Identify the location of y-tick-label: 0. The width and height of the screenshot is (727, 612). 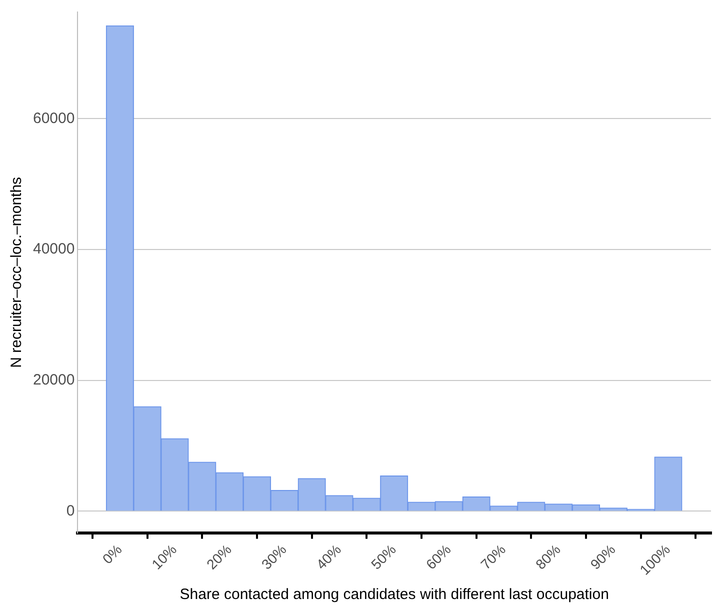
(70, 511).